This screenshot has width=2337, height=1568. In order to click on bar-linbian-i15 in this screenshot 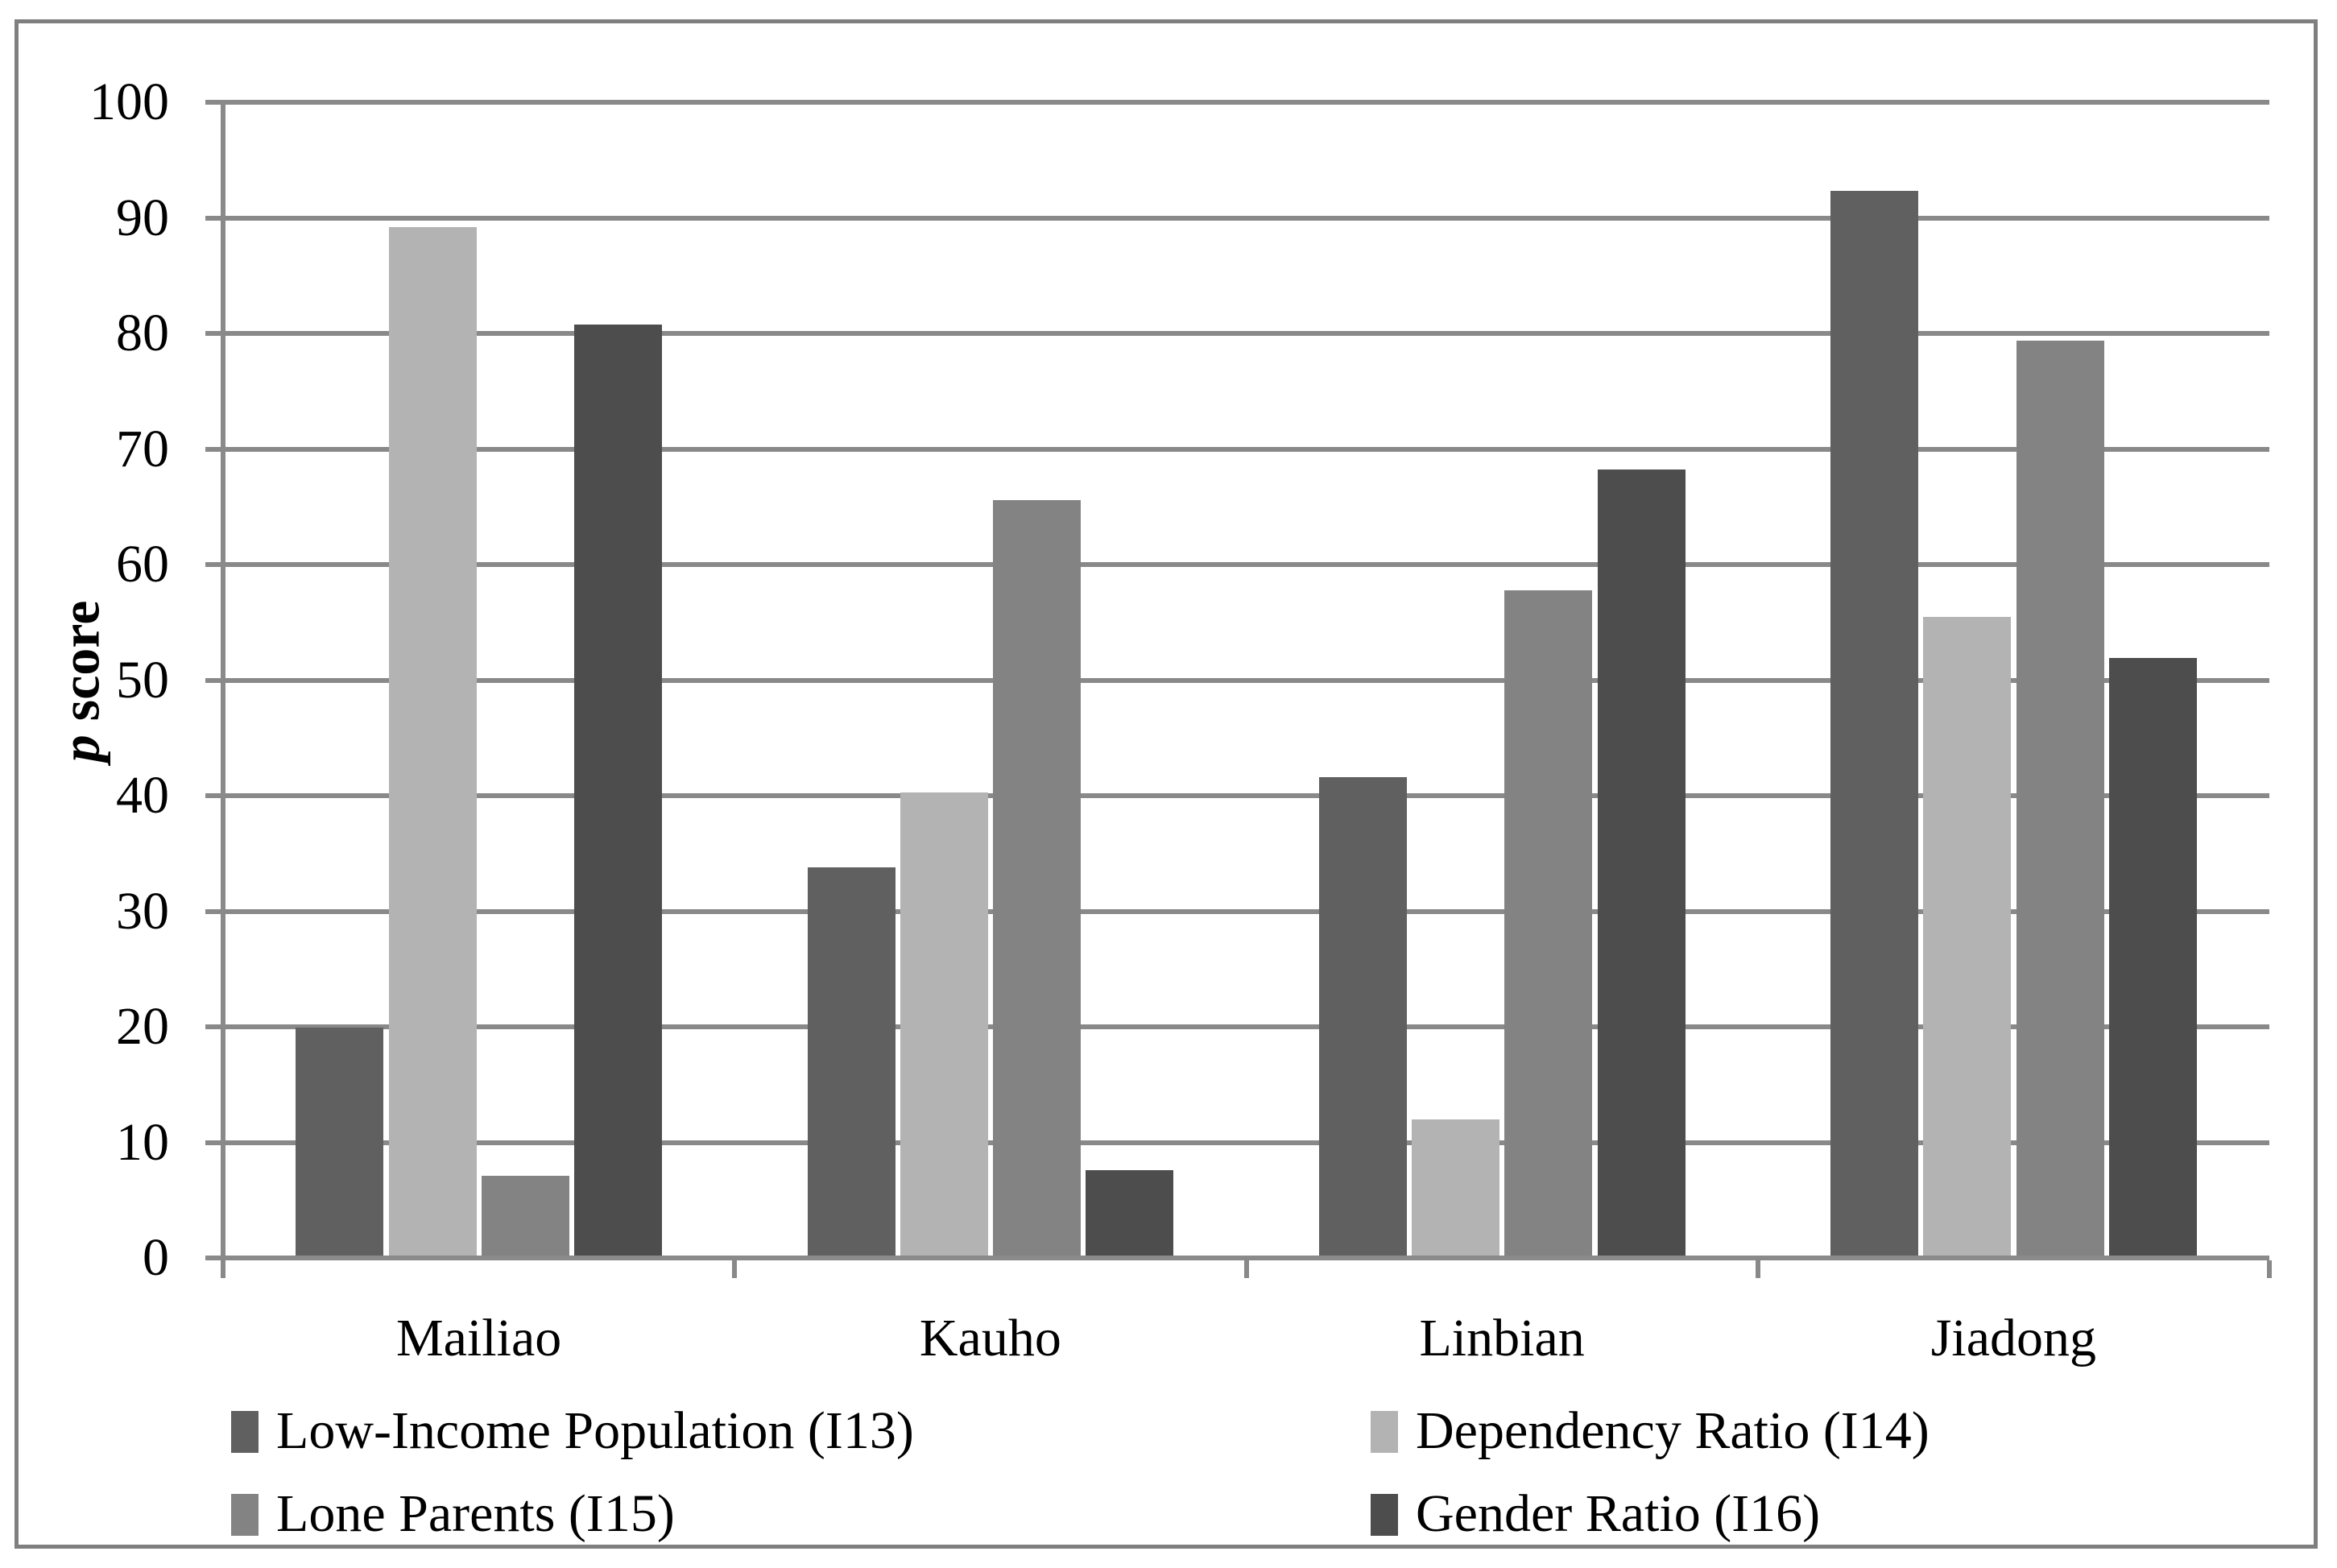, I will do `click(1548, 923)`.